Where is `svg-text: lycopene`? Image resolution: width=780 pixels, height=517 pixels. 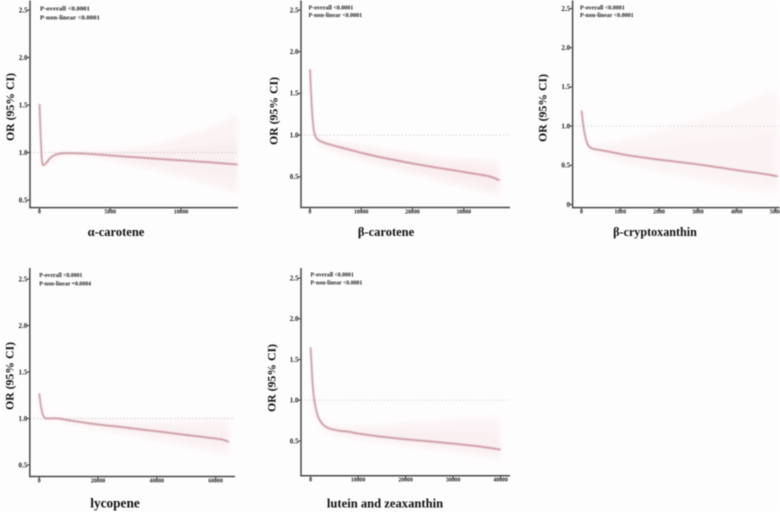 svg-text: lycopene is located at coordinates (115, 503).